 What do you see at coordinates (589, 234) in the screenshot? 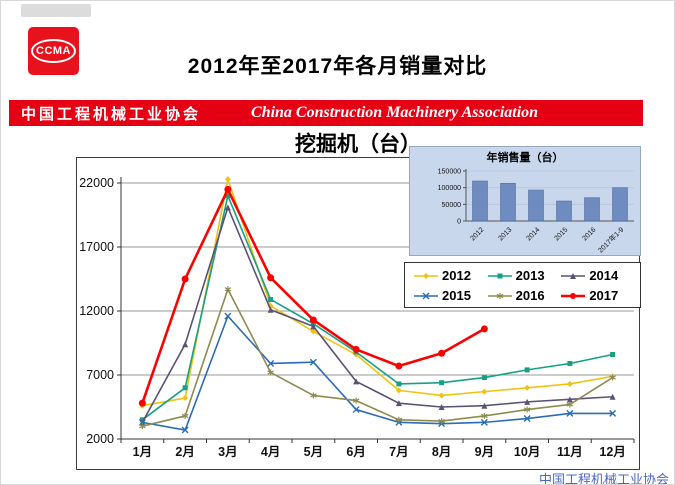
I see `inset-x-label: 2016` at bounding box center [589, 234].